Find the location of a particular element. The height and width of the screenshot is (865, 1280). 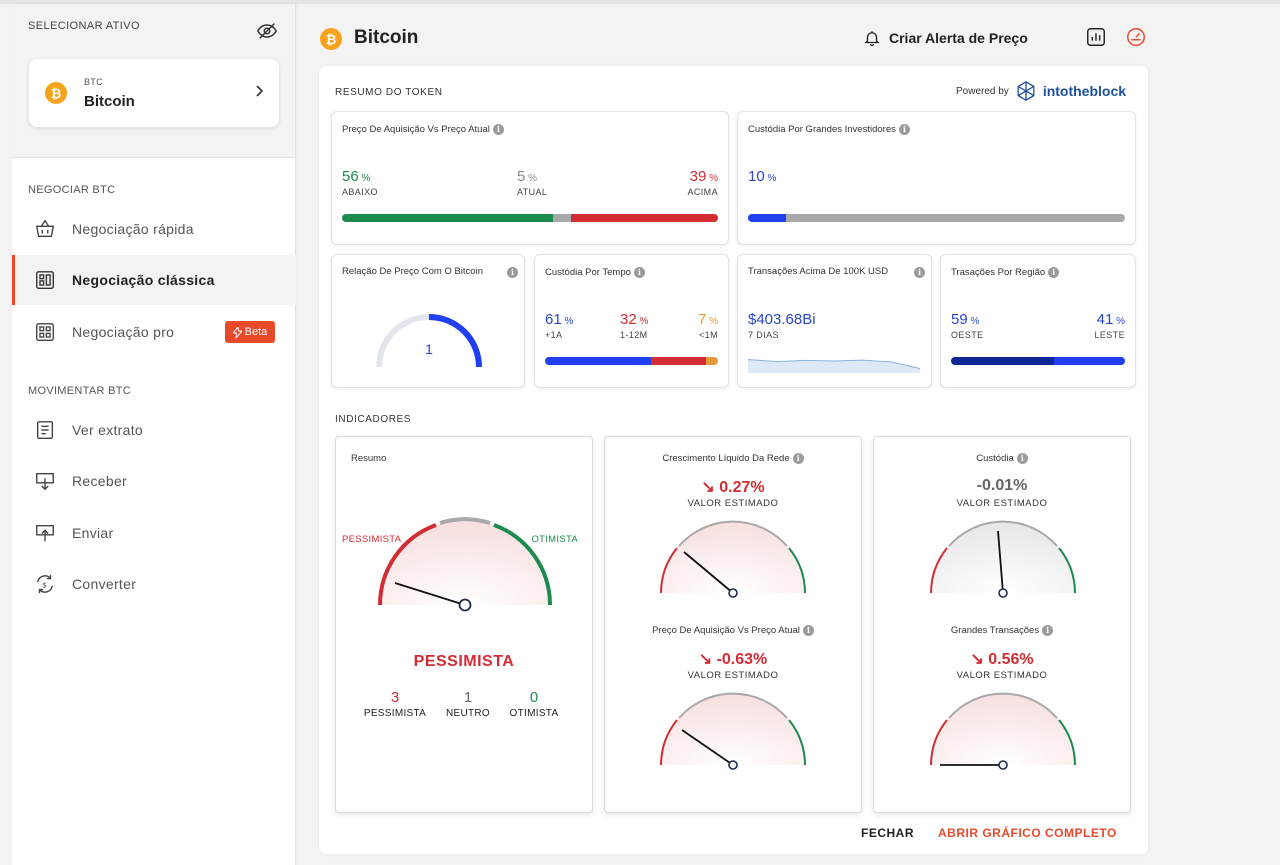

sidebar-item-send: Enviar is located at coordinates (154, 533).